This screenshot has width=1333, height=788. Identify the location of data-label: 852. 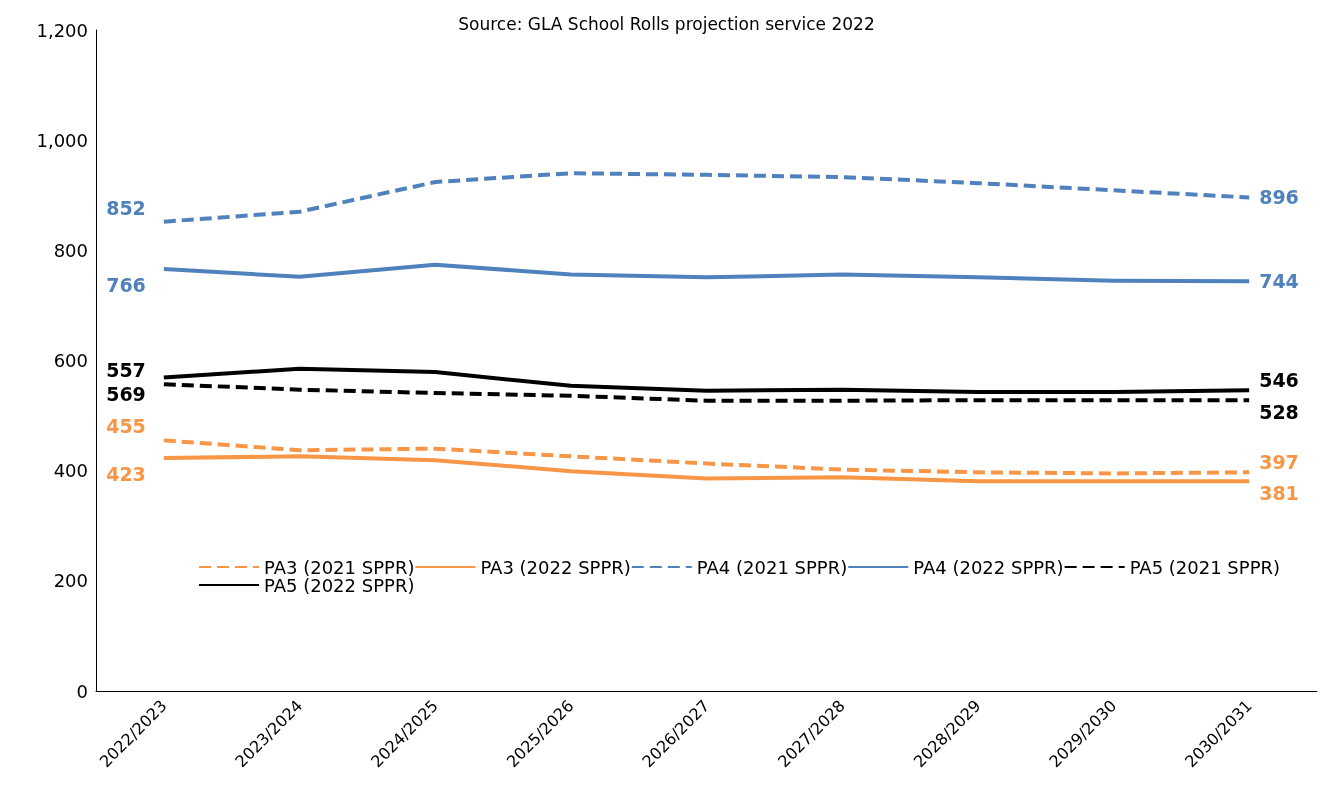
(126, 207).